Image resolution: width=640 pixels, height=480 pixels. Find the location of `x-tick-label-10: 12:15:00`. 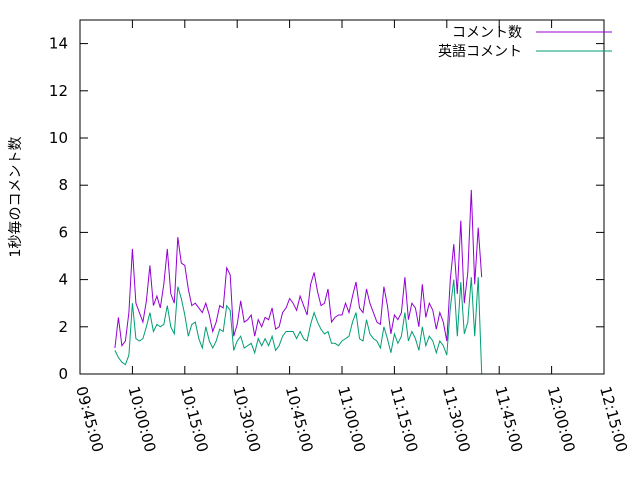

x-tick-label-10: 12:15:00 is located at coordinates (613, 419).